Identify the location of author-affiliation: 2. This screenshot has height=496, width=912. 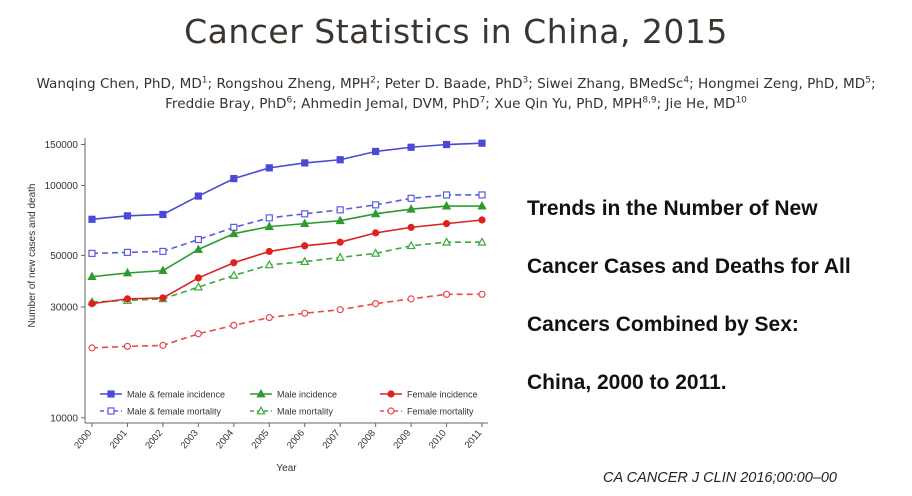
(373, 80).